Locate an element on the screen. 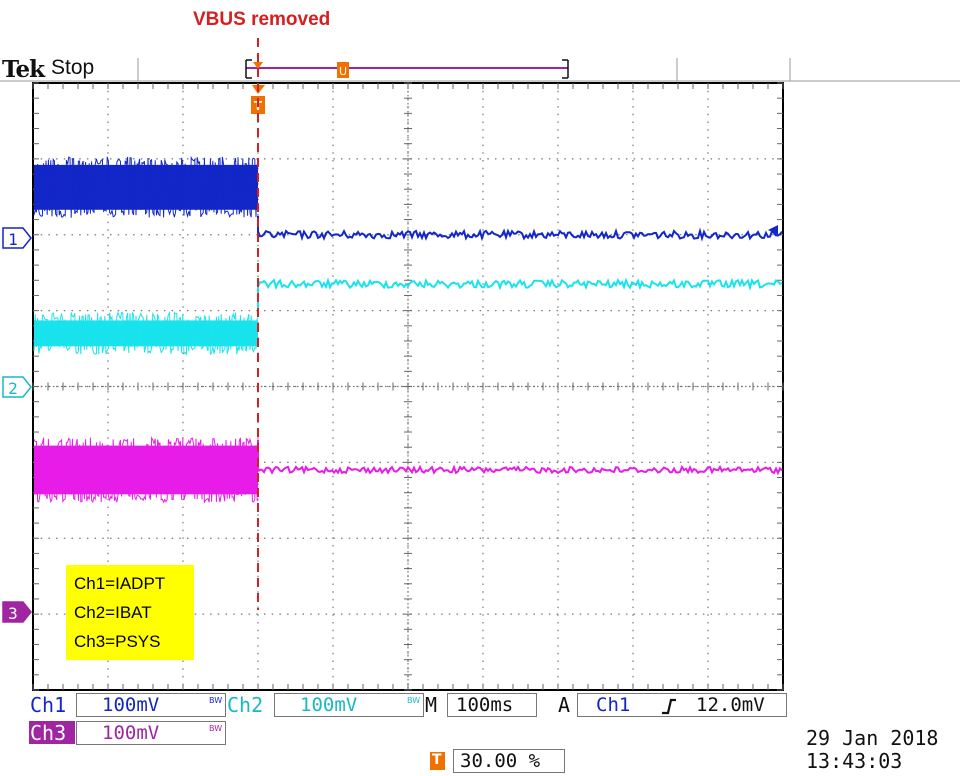 The image size is (960, 776). view-start-icon is located at coordinates (258, 65).